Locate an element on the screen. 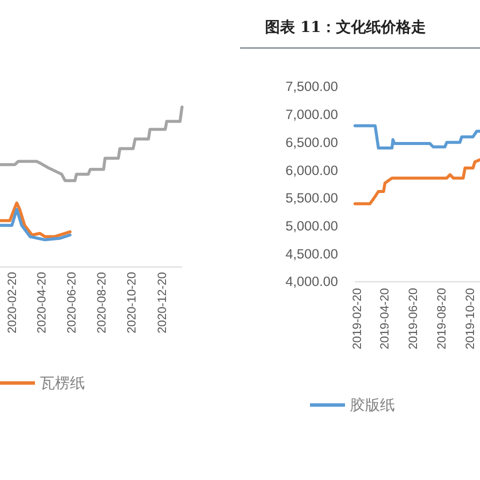 The image size is (480, 480). y-tick-label: 5,000.00 is located at coordinates (311, 226).